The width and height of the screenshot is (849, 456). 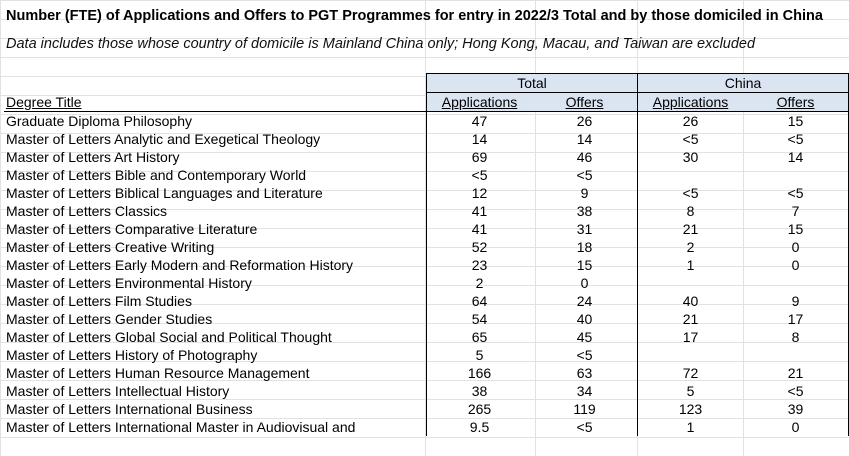 I want to click on degree-title-cell: Master of Letters Comparative Literature, so click(x=215, y=229).